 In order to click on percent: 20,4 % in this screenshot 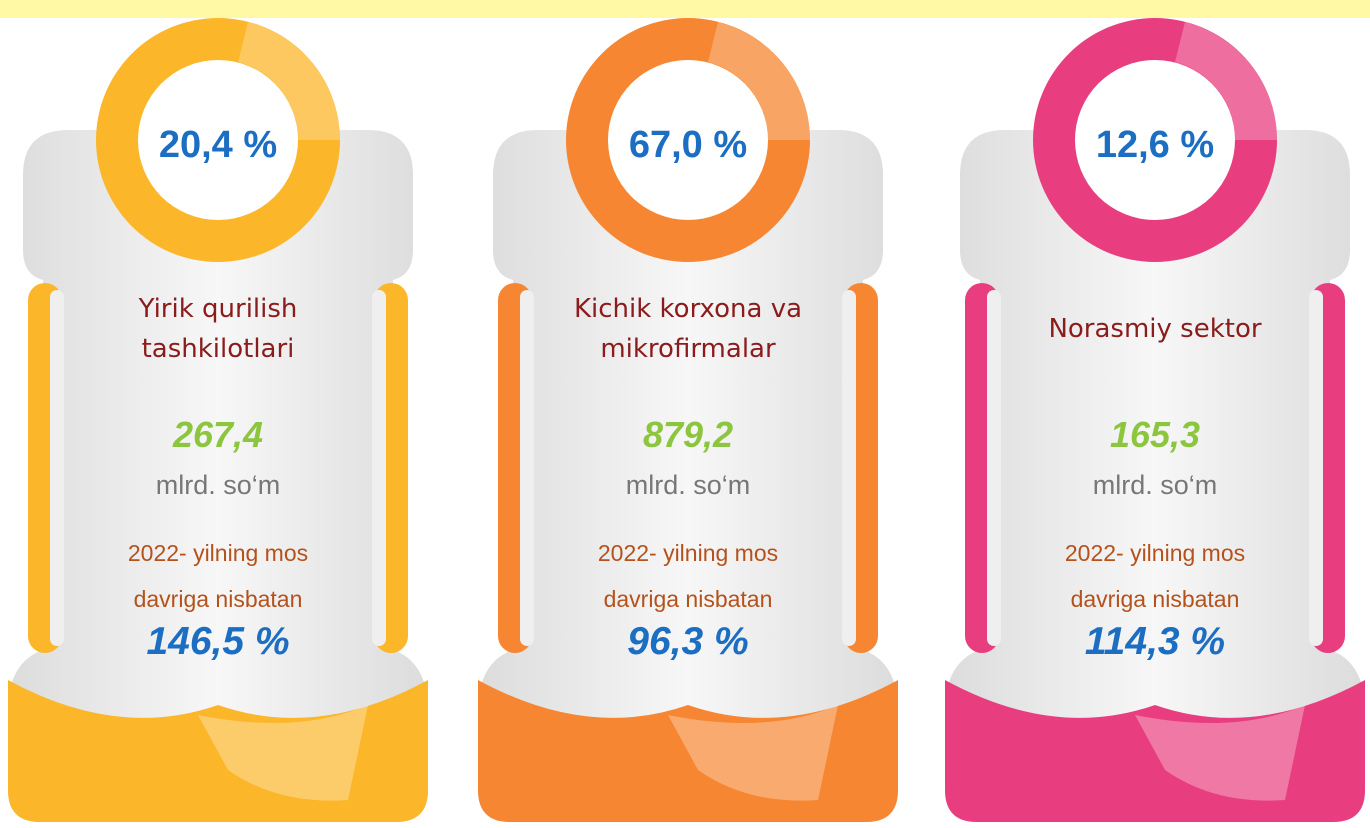, I will do `click(218, 145)`.